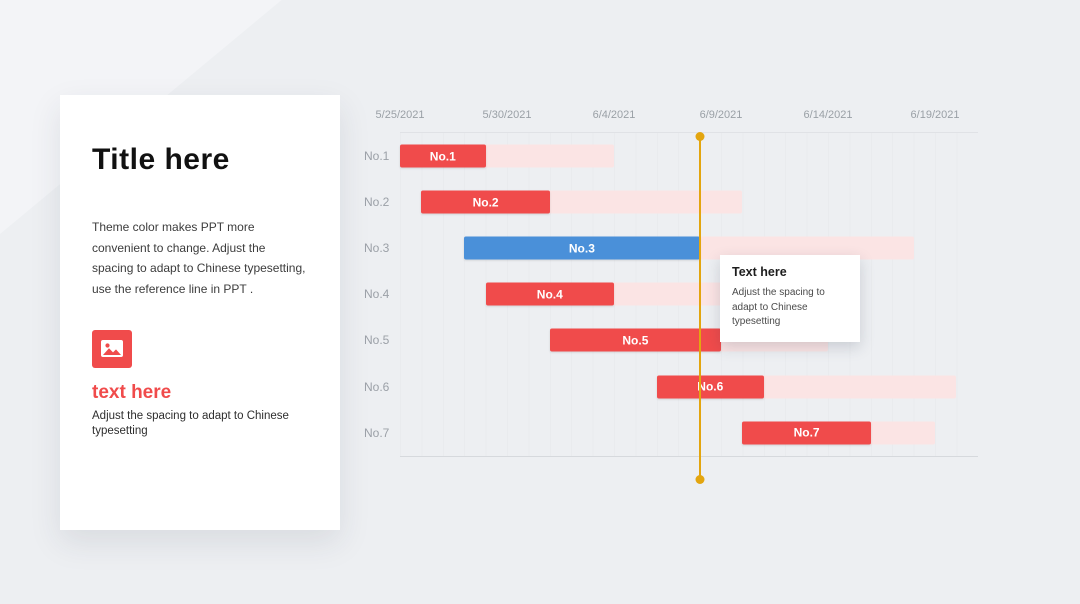 This screenshot has width=1080, height=604. Describe the element at coordinates (377, 340) in the screenshot. I see `row-label: No.5` at that location.